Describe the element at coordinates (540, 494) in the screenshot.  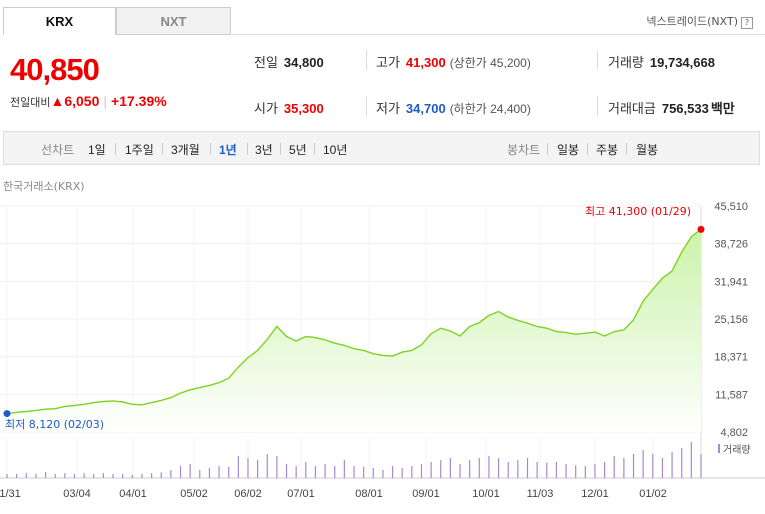
I see `x-tick-label: 11/03` at that location.